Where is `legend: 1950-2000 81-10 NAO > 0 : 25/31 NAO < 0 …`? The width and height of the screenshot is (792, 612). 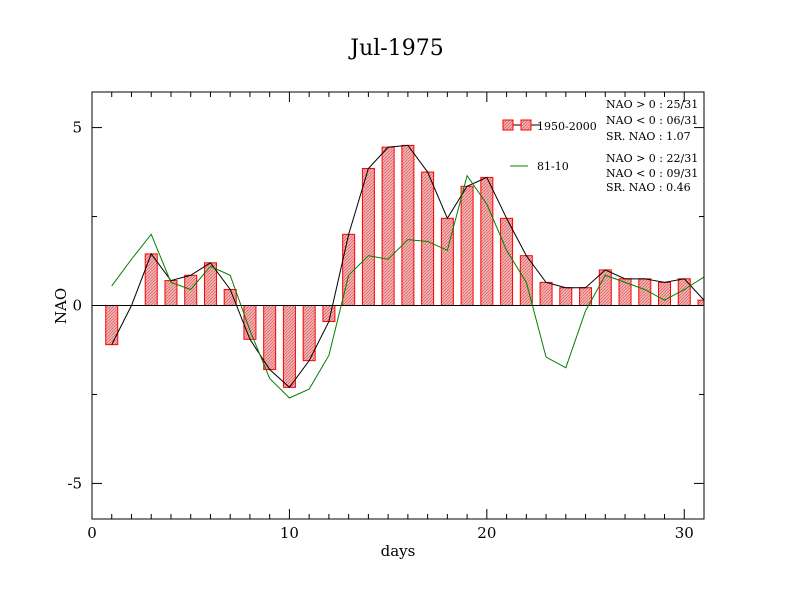 legend: 1950-2000 81-10 NAO > 0 : 25/31 NAO < 0 … is located at coordinates (600, 146).